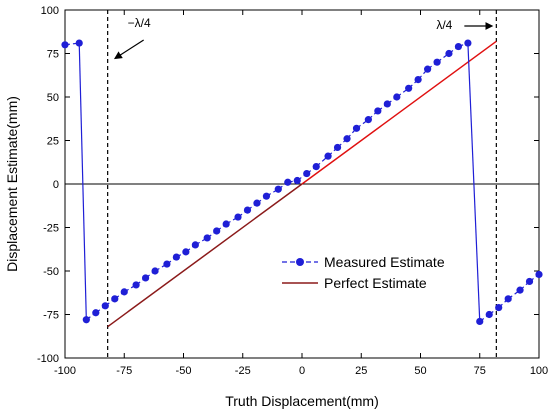 Image resolution: width=550 pixels, height=415 pixels. Describe the element at coordinates (53, 98) in the screenshot. I see `y-tick-label: 50` at that location.